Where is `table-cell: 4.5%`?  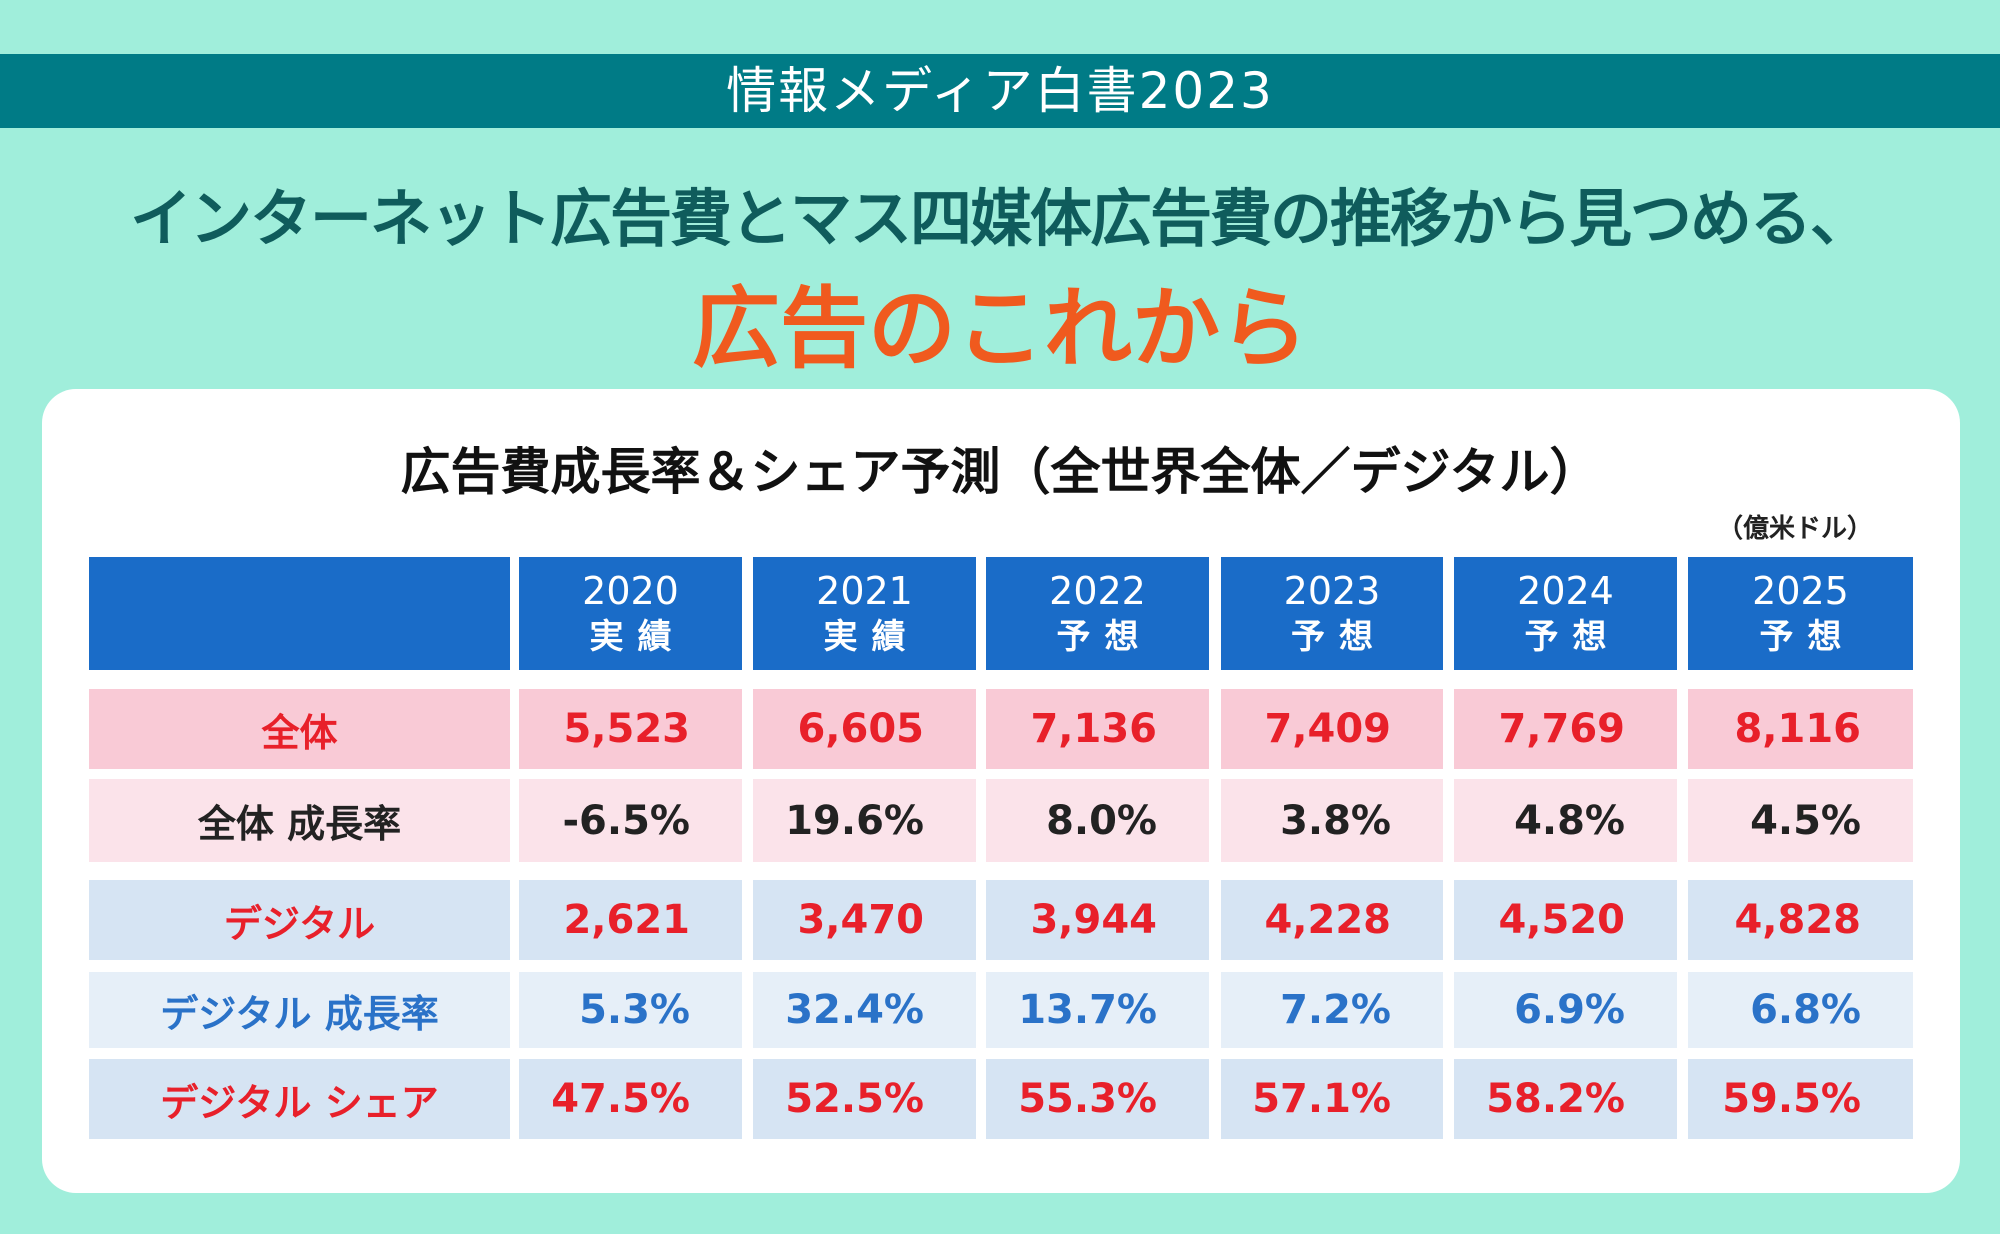
table-cell: 4.5% is located at coordinates (1800, 820).